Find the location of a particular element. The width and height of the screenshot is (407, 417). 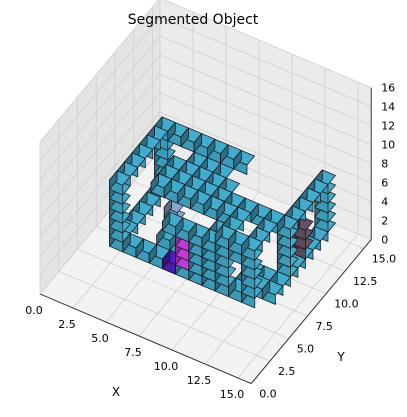

z-tick-label: 10 is located at coordinates (388, 145).